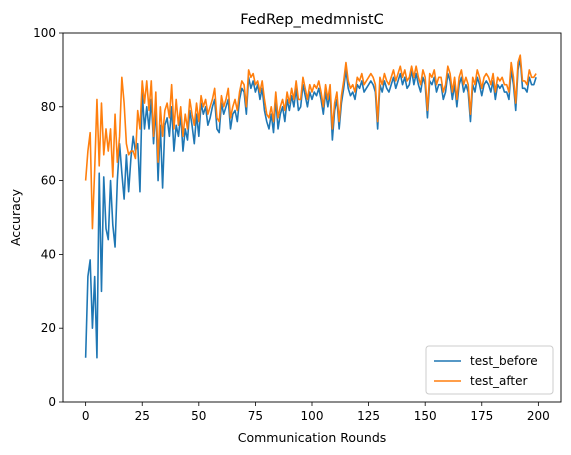 The width and height of the screenshot is (571, 455). I want to click on y-tick-label: 0, so click(52, 402).